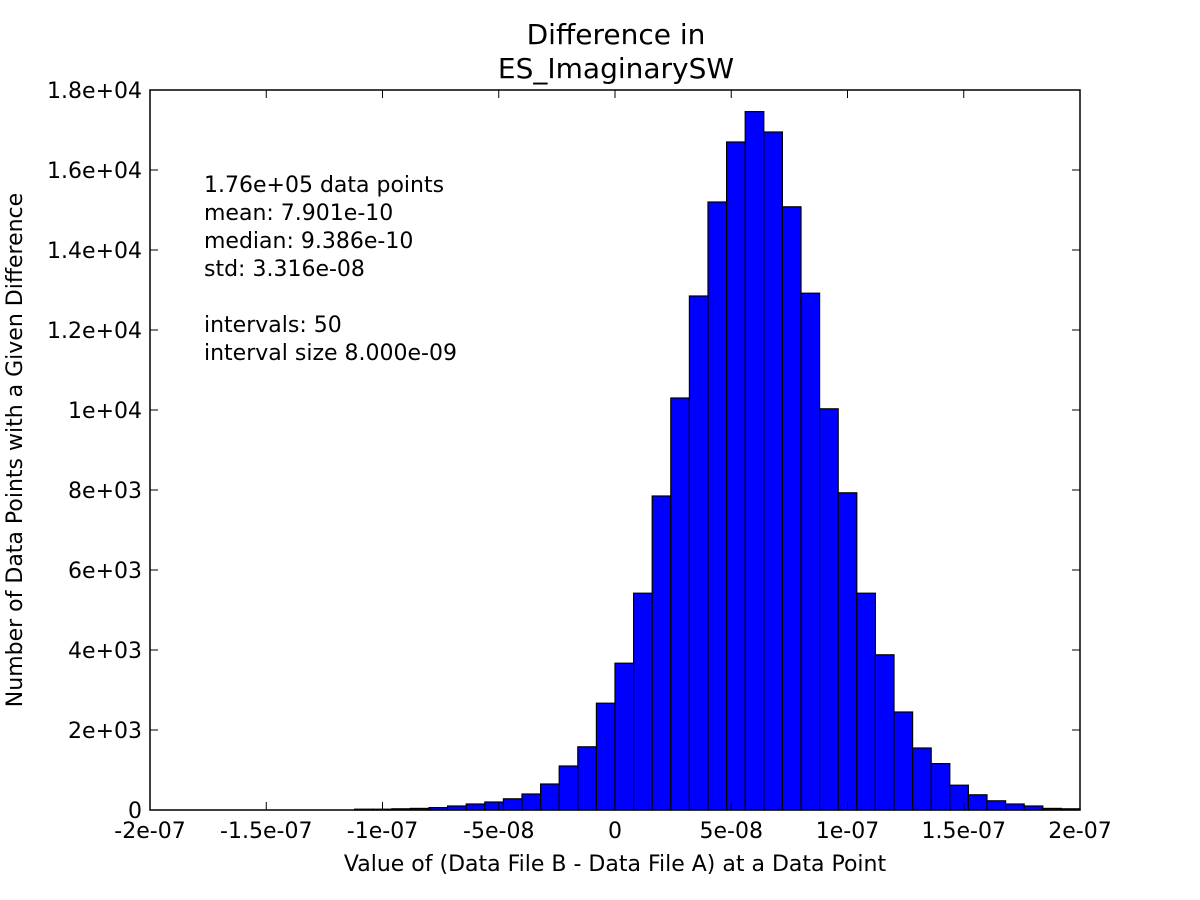  I want to click on x-tick-label: -2e-07, so click(149, 831).